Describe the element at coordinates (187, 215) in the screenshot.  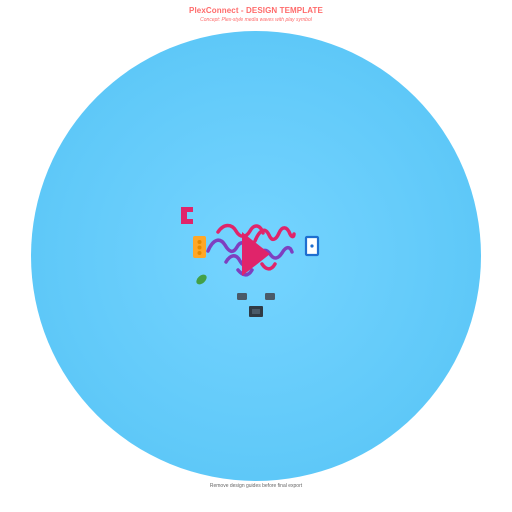
I see `bracket-icon` at that location.